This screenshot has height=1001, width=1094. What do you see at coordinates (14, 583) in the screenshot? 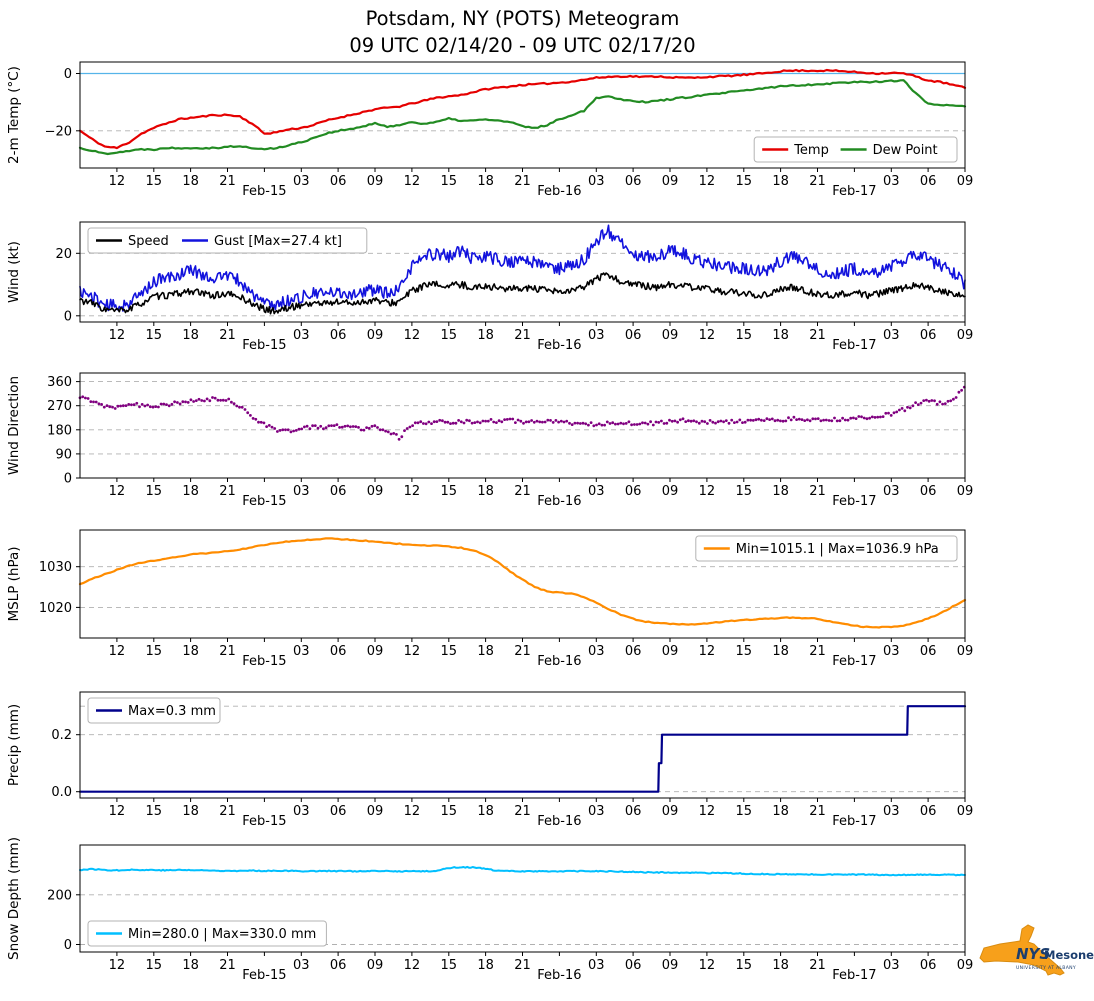
I see `y-axis-label: MSLP (hPa)` at bounding box center [14, 583].